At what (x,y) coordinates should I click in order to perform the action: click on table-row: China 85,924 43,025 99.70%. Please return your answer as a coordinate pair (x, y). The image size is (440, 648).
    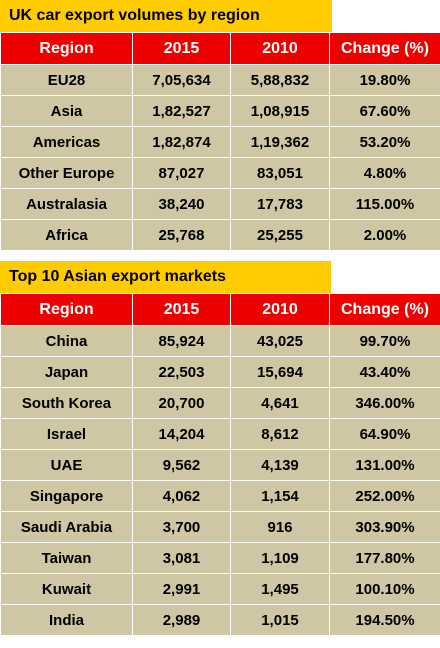
    Looking at the image, I should click on (220, 341).